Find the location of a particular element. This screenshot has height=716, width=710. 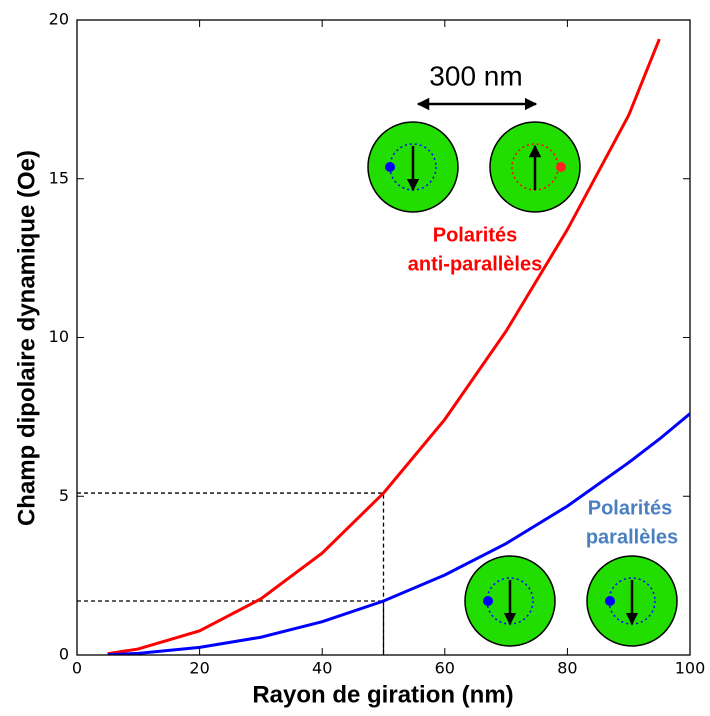

x-tick-label: 80 is located at coordinates (567, 668).